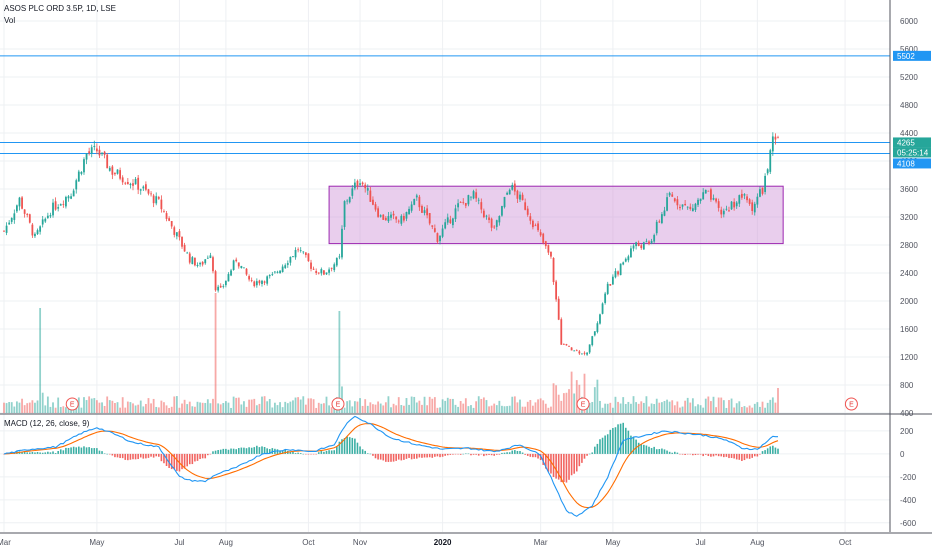  What do you see at coordinates (10, 20) in the screenshot?
I see `volume-legend: Vol` at bounding box center [10, 20].